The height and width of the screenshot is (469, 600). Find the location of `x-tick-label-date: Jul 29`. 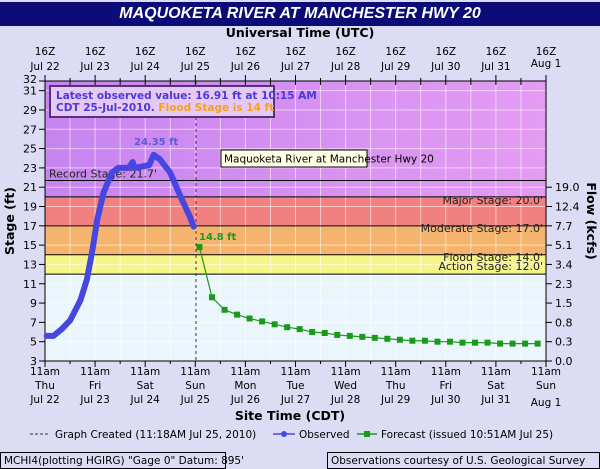

x-tick-label-date: Jul 29 is located at coordinates (395, 400).